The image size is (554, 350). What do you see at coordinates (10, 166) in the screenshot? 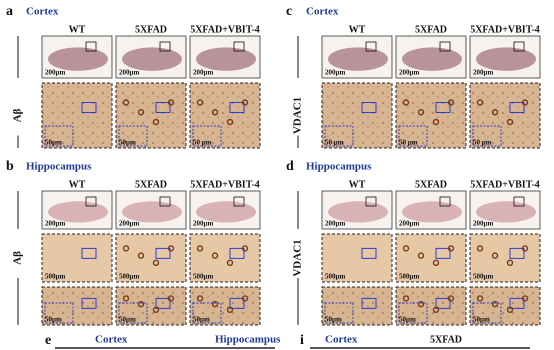
I see `panel-letter: b` at bounding box center [10, 166].